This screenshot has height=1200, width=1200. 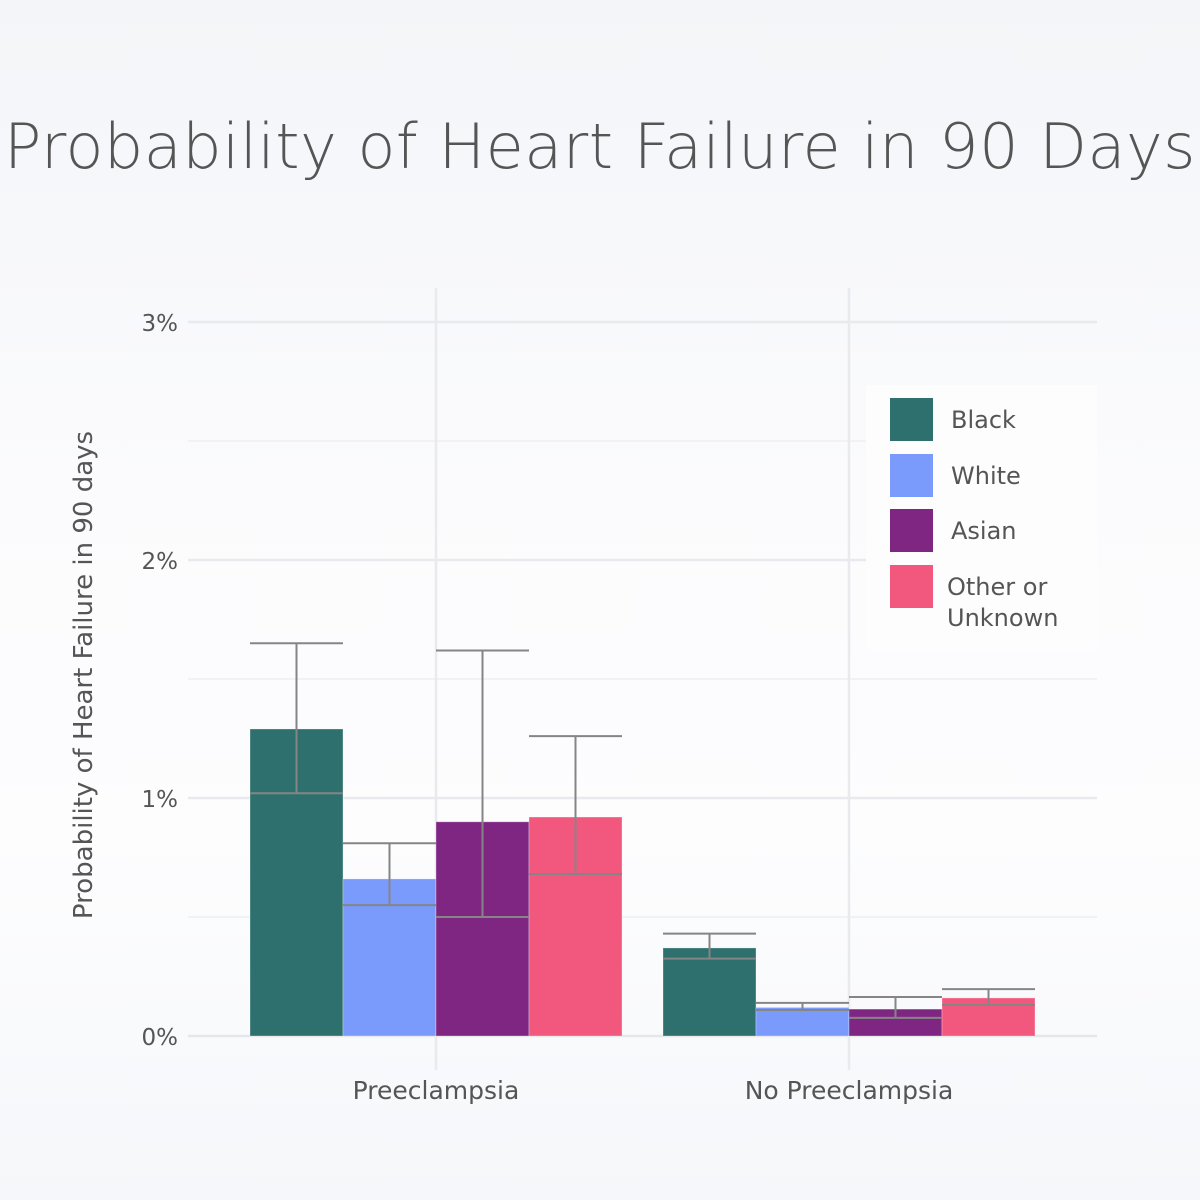 What do you see at coordinates (160, 324) in the screenshot?
I see `y-tick-label: 3%` at bounding box center [160, 324].